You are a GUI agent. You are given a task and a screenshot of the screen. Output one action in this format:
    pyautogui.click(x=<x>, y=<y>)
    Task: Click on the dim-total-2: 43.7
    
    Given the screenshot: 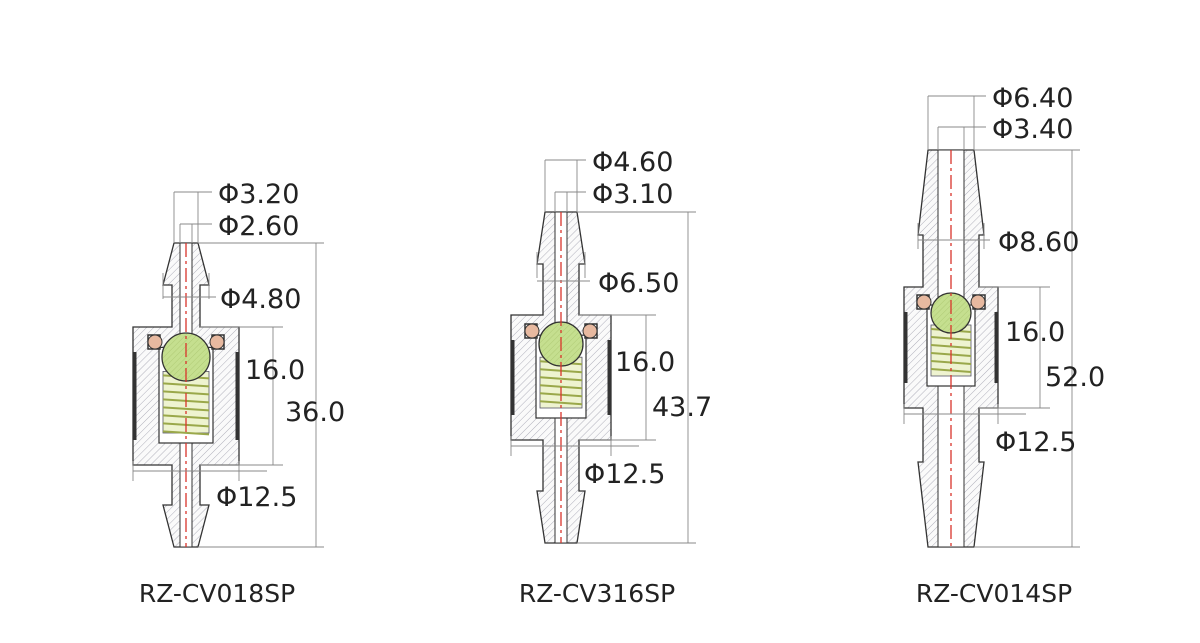 What is the action you would take?
    pyautogui.click(x=682, y=407)
    